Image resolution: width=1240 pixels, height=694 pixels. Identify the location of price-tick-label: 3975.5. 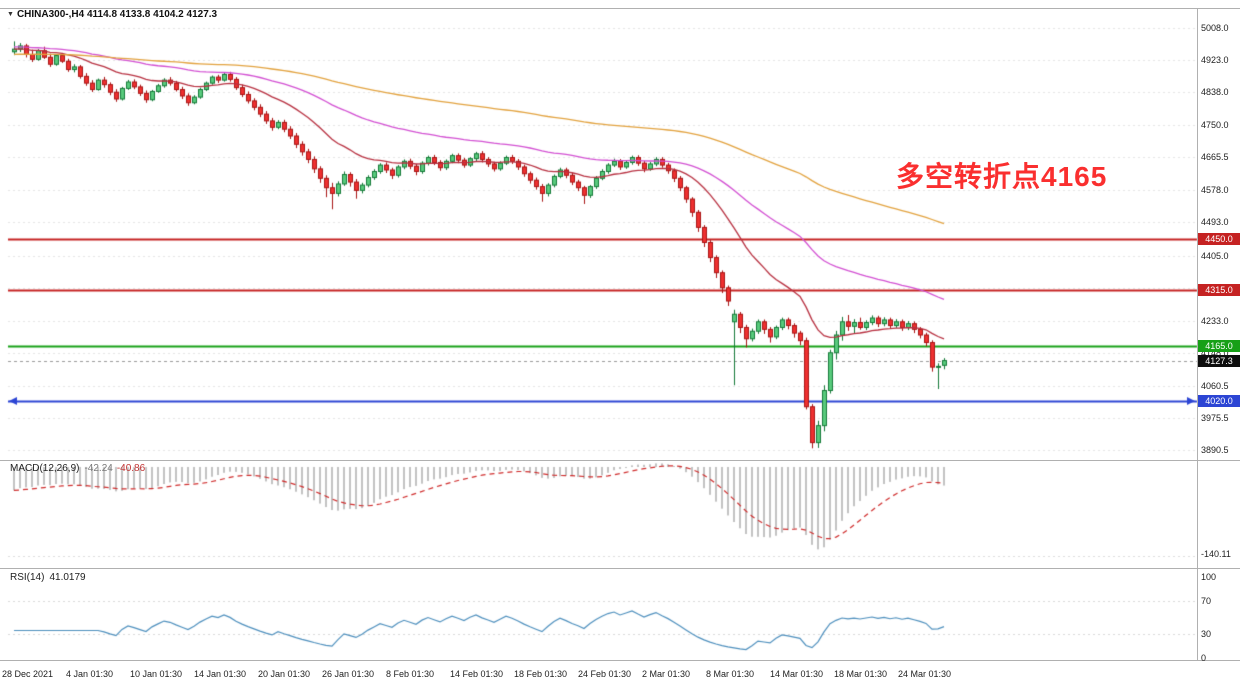
(1215, 417).